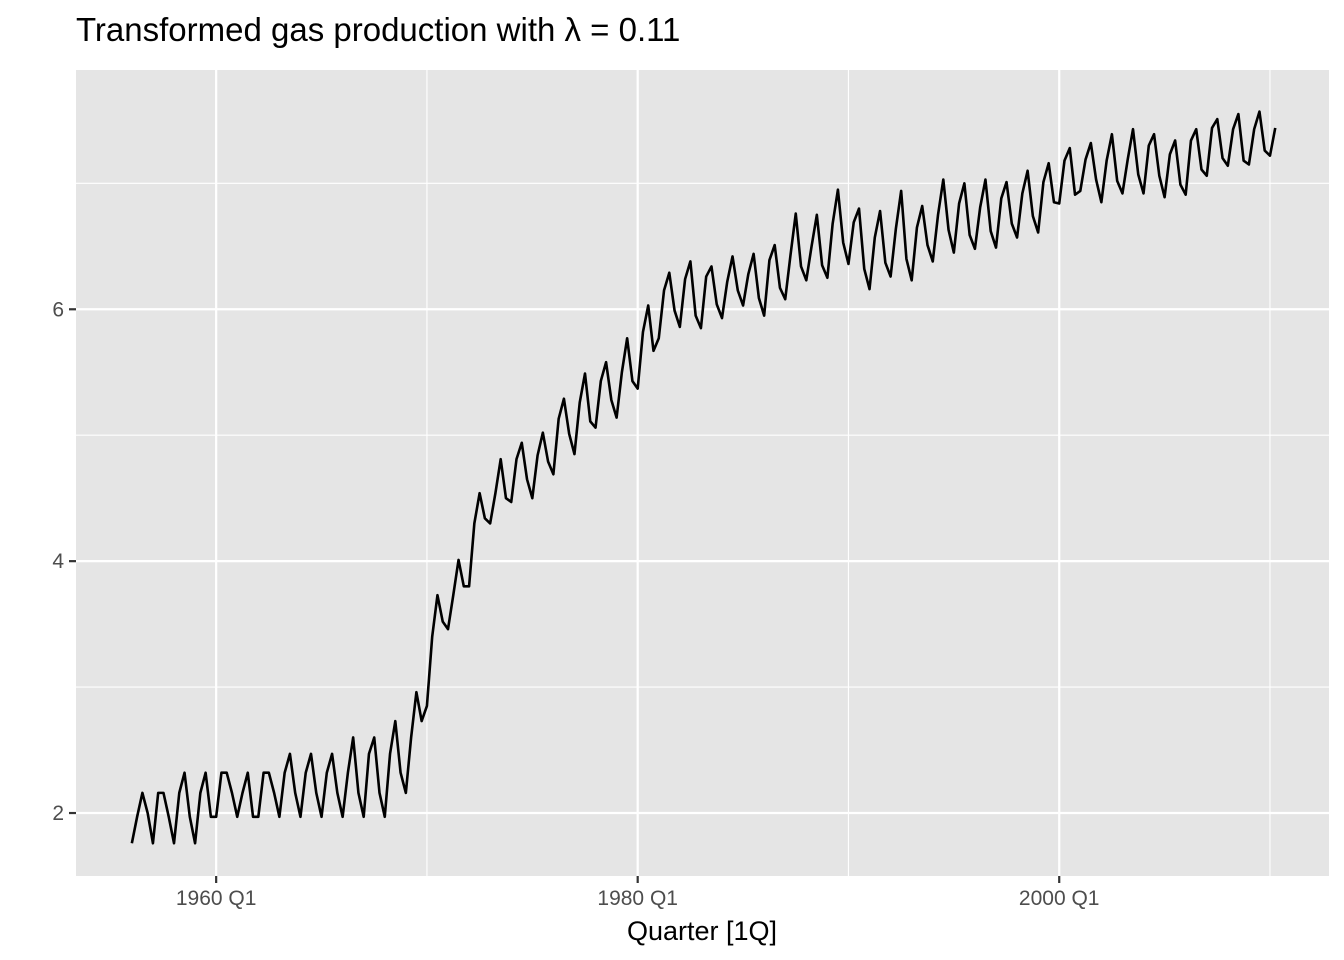  What do you see at coordinates (58, 309) in the screenshot?
I see `y-tick-label: 6` at bounding box center [58, 309].